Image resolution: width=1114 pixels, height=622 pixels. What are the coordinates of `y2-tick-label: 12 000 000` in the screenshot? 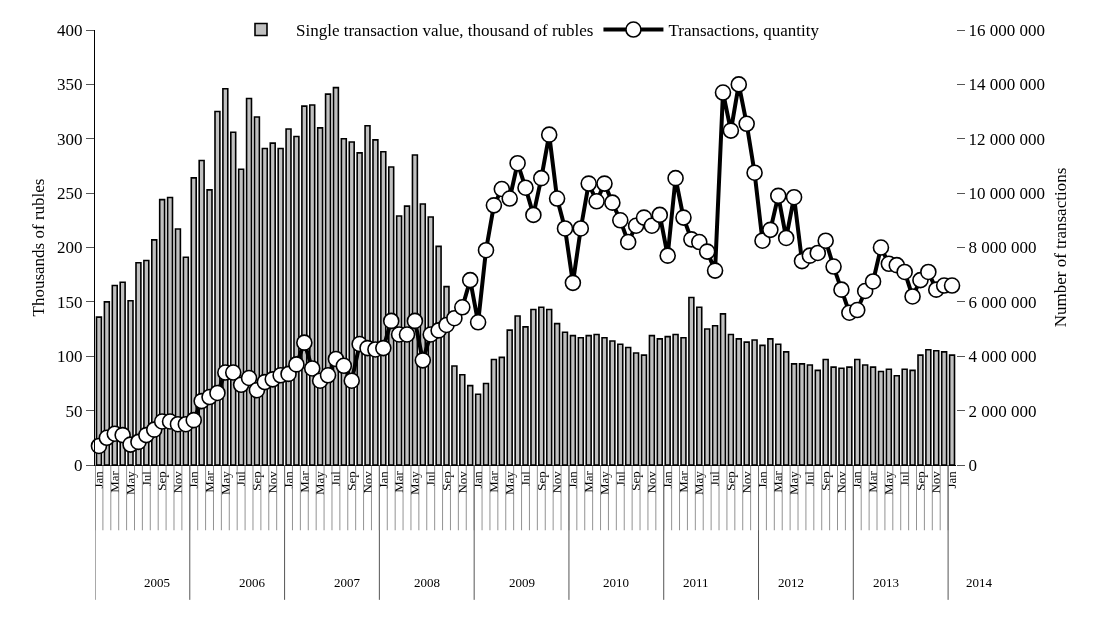 It's located at (1006, 139).